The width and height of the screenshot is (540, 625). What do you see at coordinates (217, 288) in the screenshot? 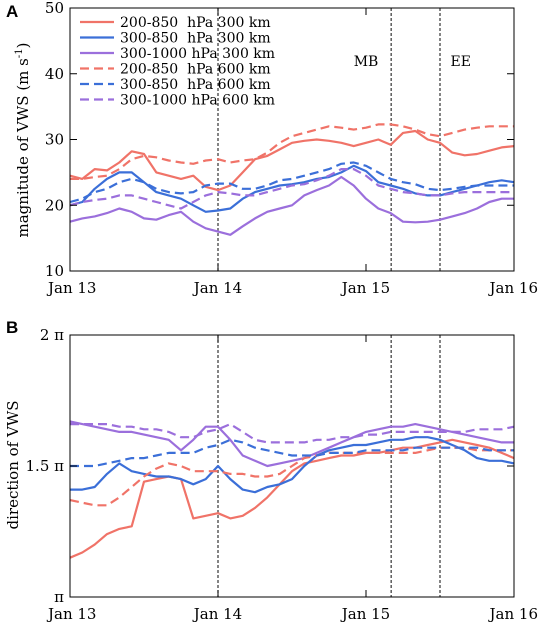
I see `panel-a-x-tick-label-1: Jan 14` at bounding box center [217, 288].